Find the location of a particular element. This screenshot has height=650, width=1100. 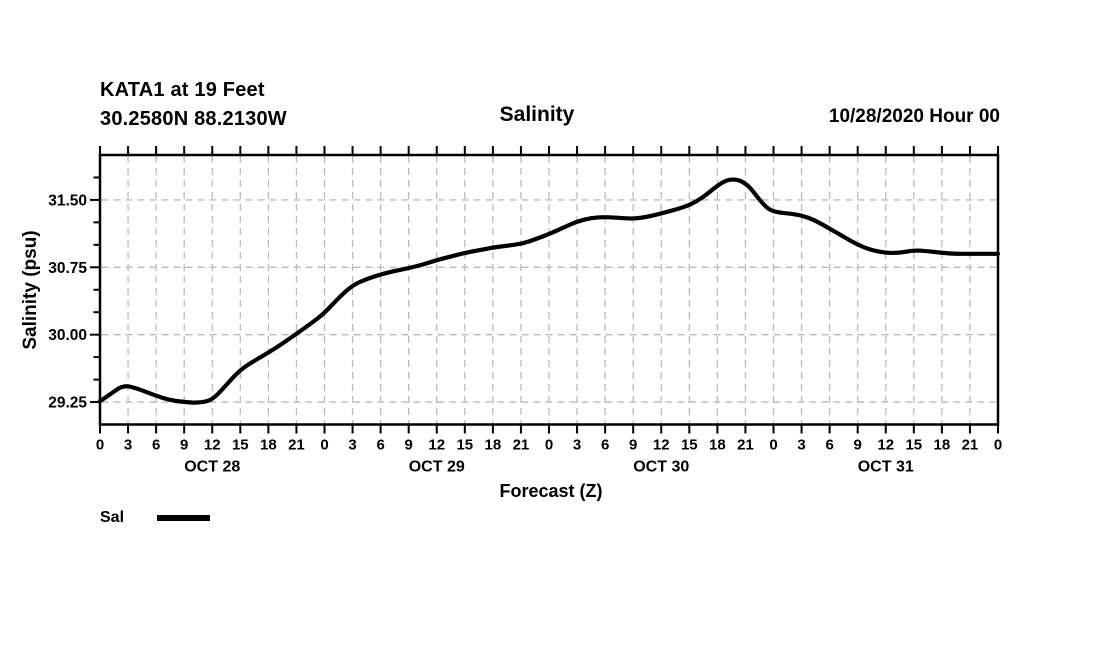

station-name: KATA1 at 19 Feet is located at coordinates (182, 90).